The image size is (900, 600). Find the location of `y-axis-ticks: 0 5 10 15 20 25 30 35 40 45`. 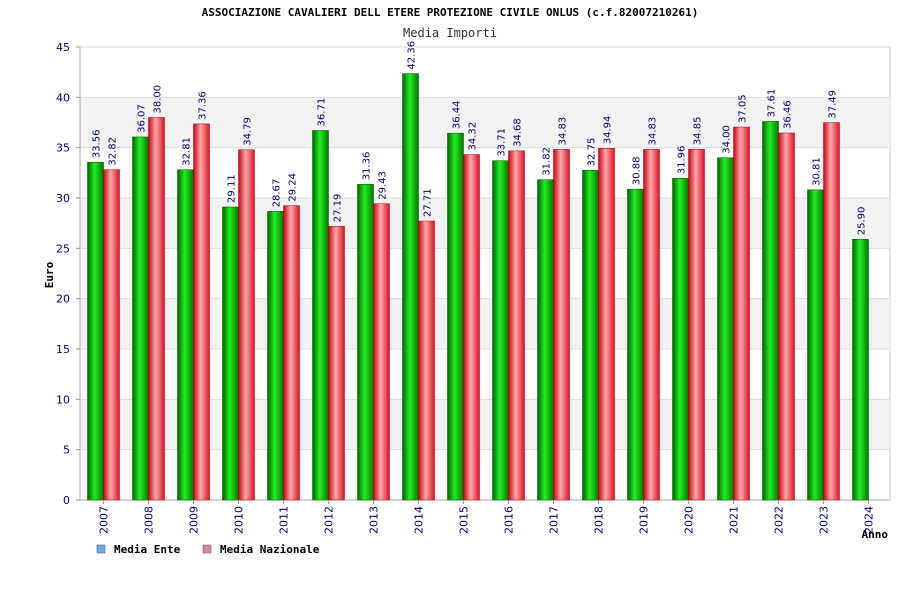

y-axis-ticks: 0 5 10 15 20 25 30 35 40 45 is located at coordinates (68, 274).